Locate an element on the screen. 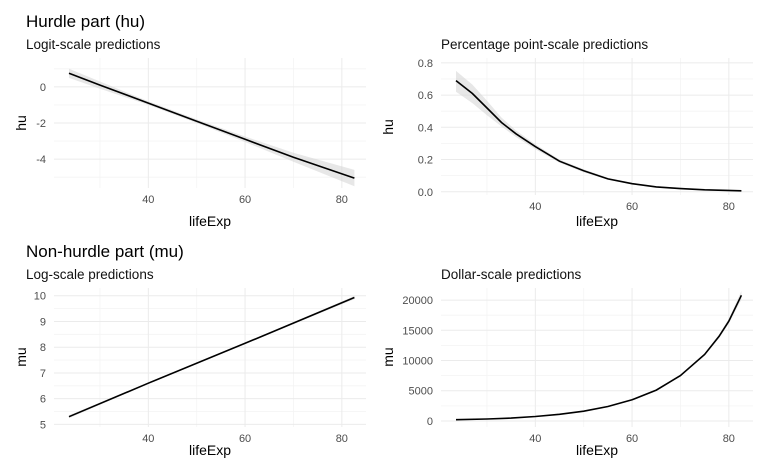 This screenshot has height=474, width=768. hurdle-section-title: Hurdle part (hu) is located at coordinates (85, 21).